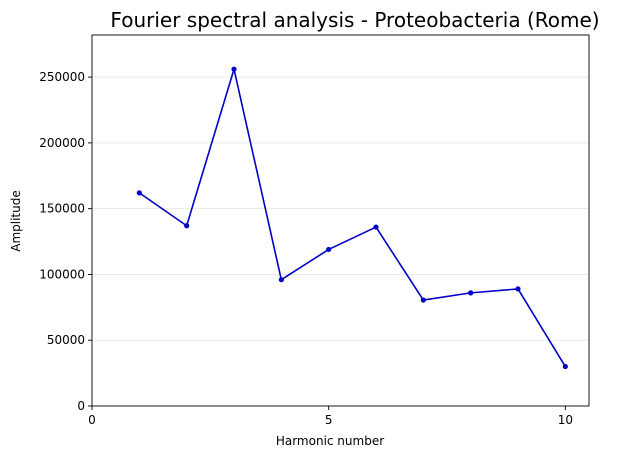  I want to click on y-tick-label: 250000, so click(62, 77).